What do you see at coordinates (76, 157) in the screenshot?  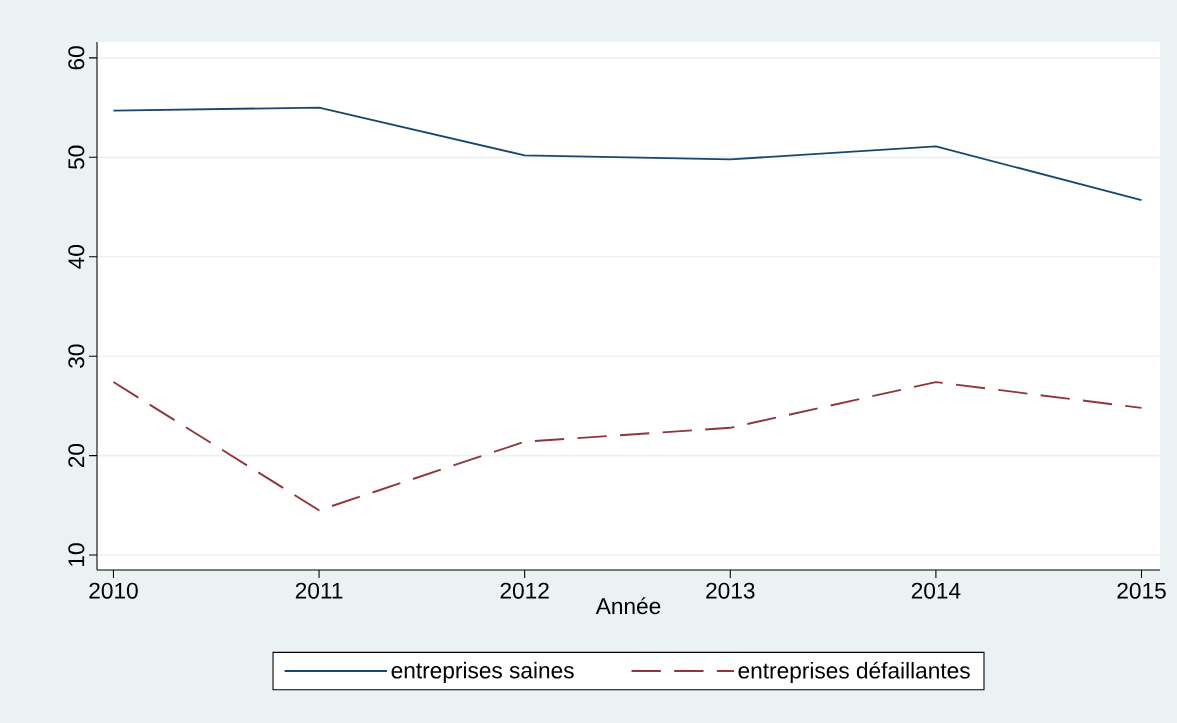 I see `y-tick-label: 50` at bounding box center [76, 157].